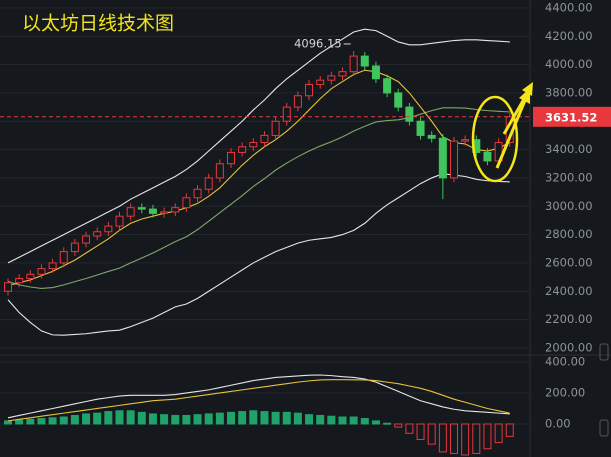 The width and height of the screenshot is (611, 457). I want to click on y-tick-label: 4400.00, so click(569, 7).